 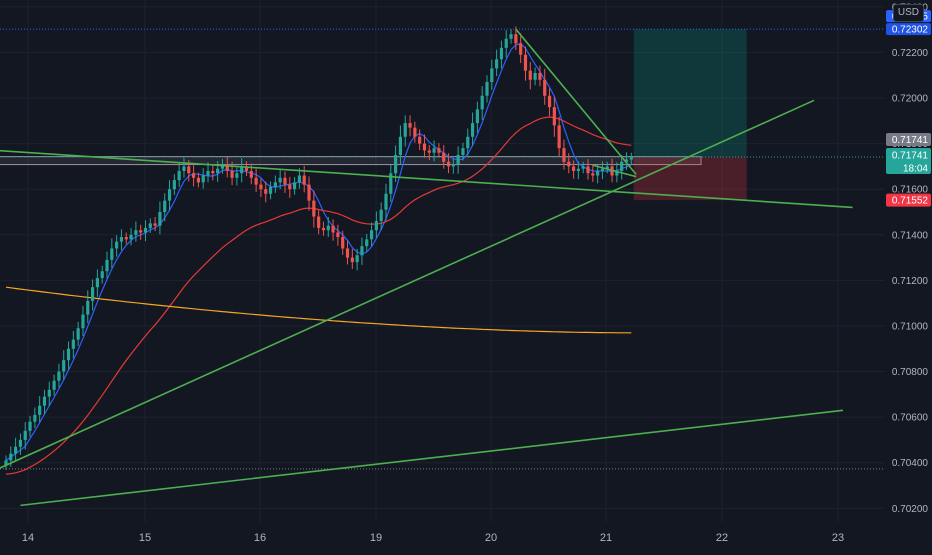 What do you see at coordinates (908, 275) in the screenshot?
I see `price-axis-bg` at bounding box center [908, 275].